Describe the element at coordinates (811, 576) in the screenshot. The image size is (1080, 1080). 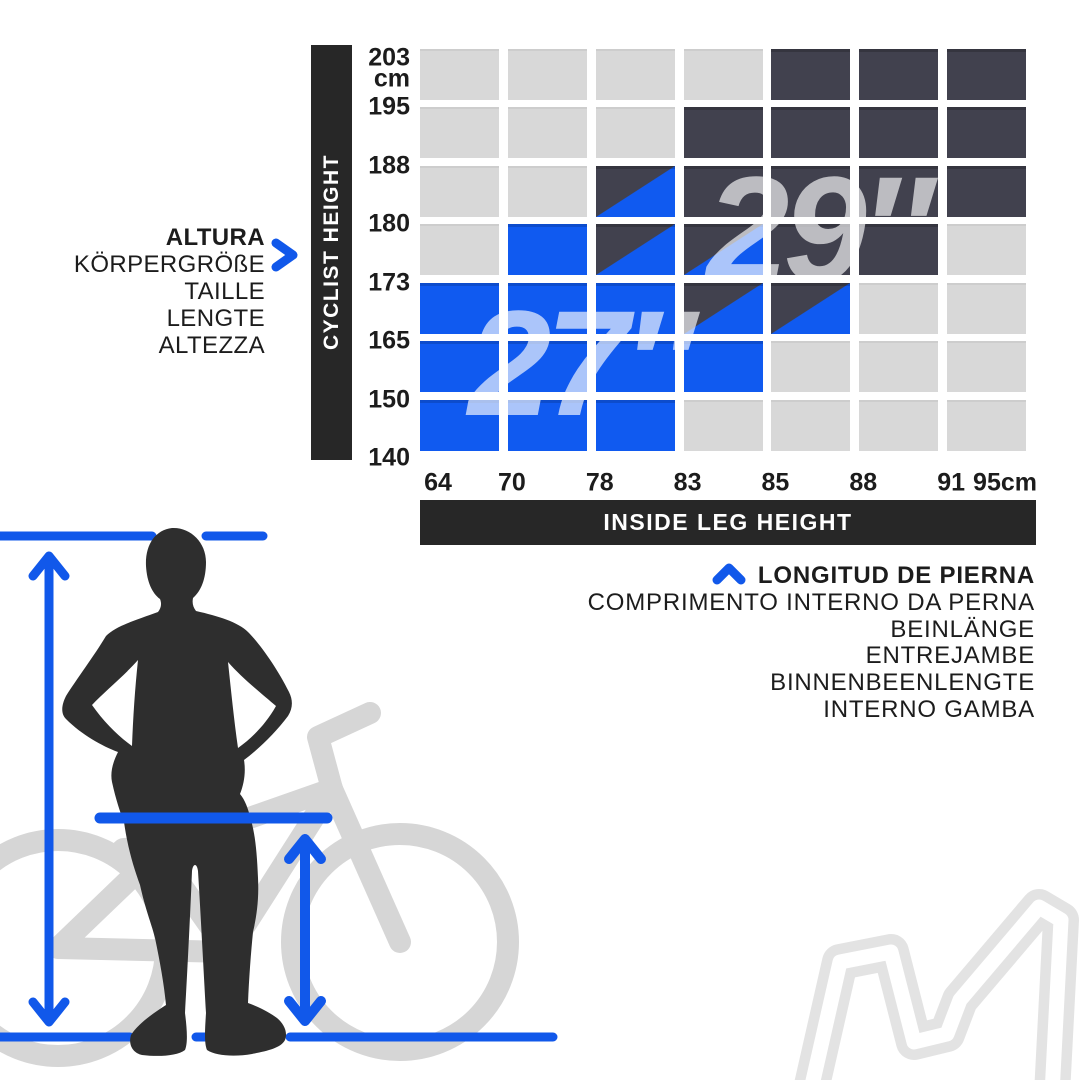
I see `right-block-line-0: LONGITUD DE PIERNA` at that location.